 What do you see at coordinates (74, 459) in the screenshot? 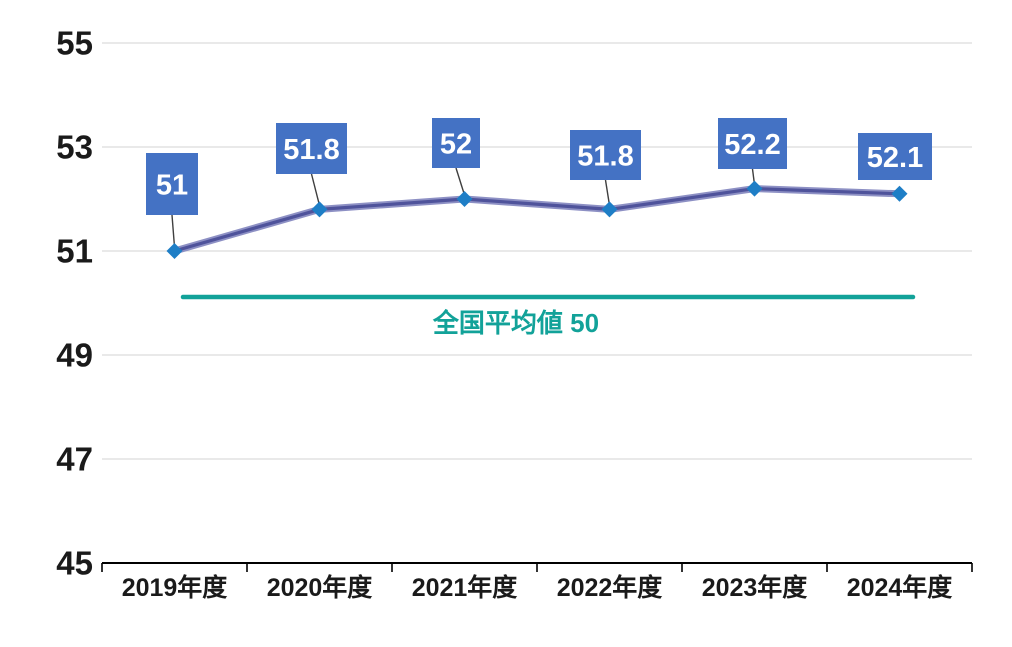
I see `y-tick-label: 47` at bounding box center [74, 459].